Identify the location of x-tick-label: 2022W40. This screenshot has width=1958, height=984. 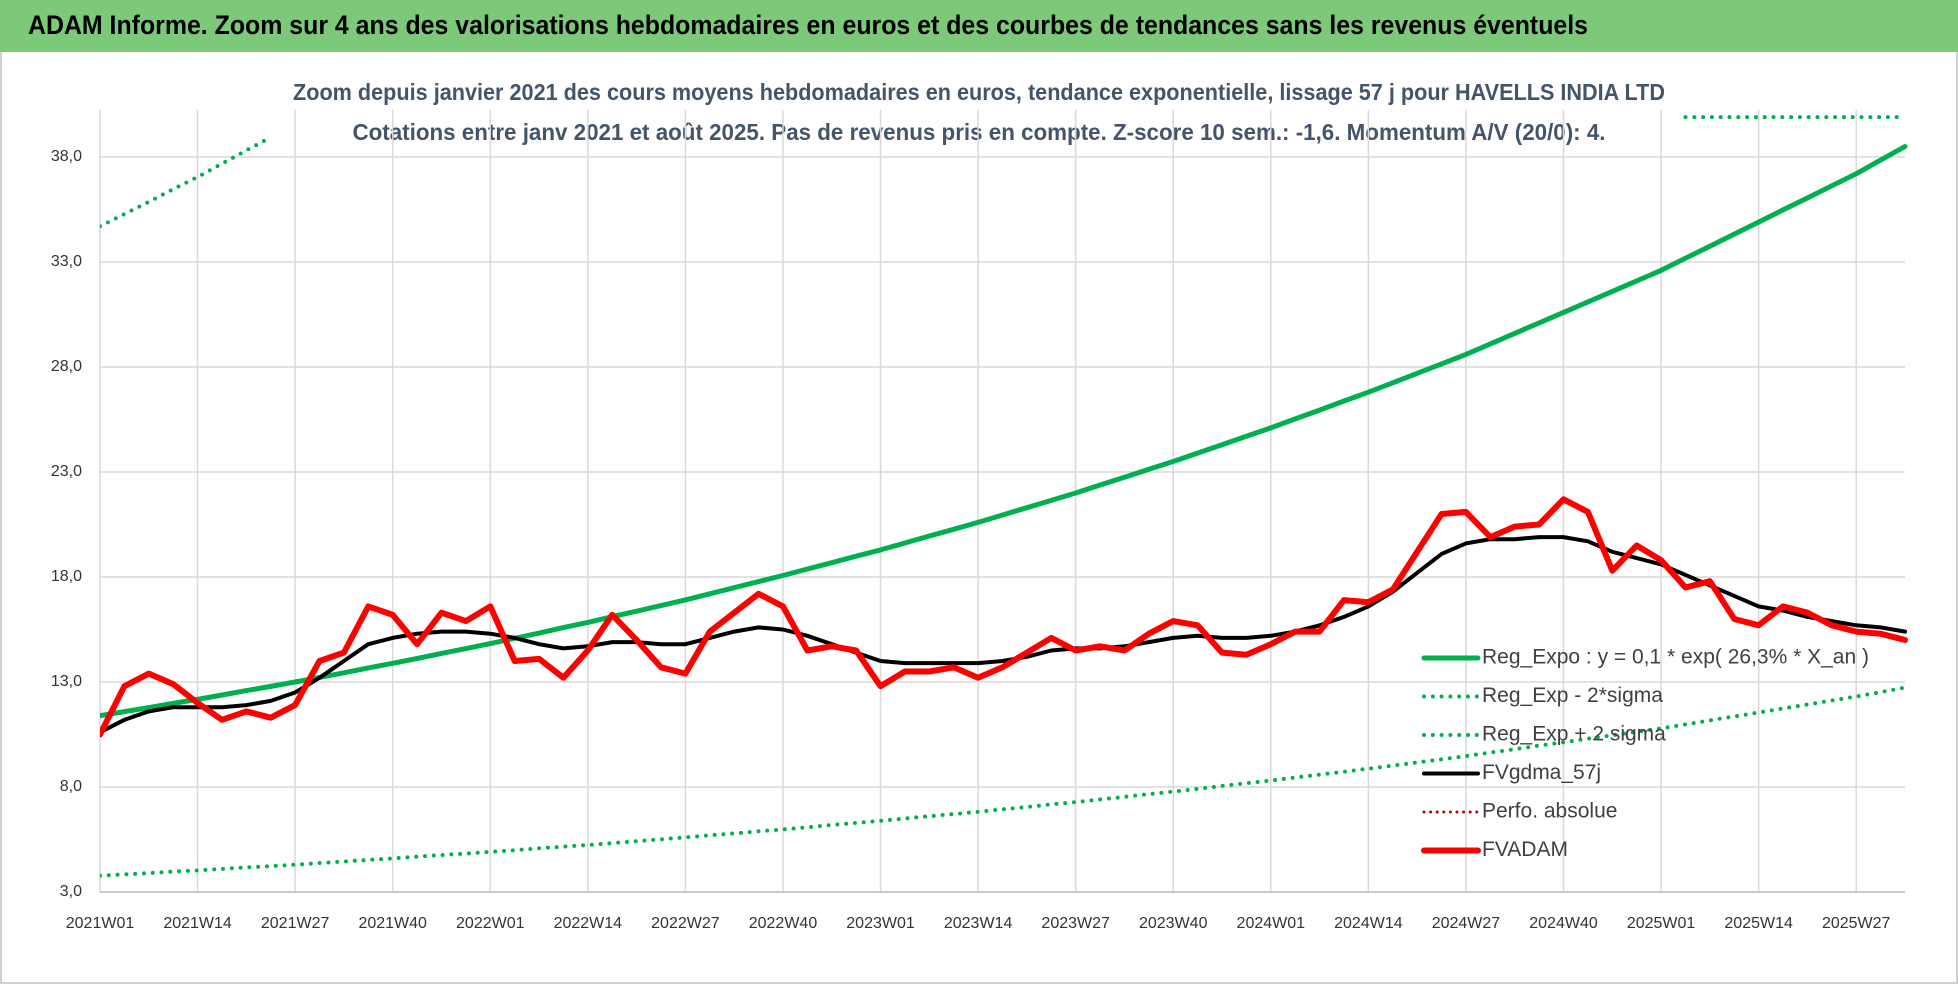
(783, 923).